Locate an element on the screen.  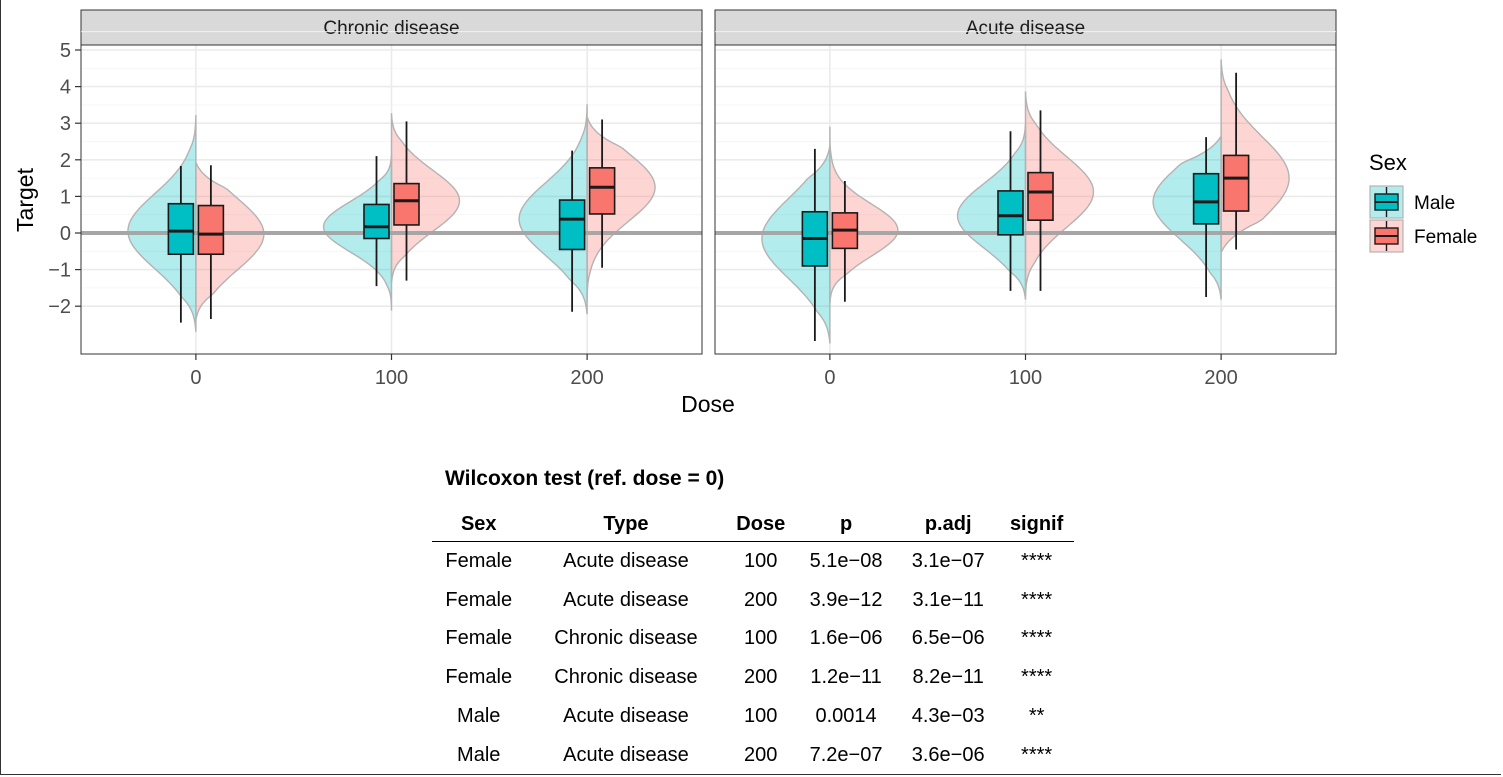
table-cell: 3.6e−06 is located at coordinates (948, 754).